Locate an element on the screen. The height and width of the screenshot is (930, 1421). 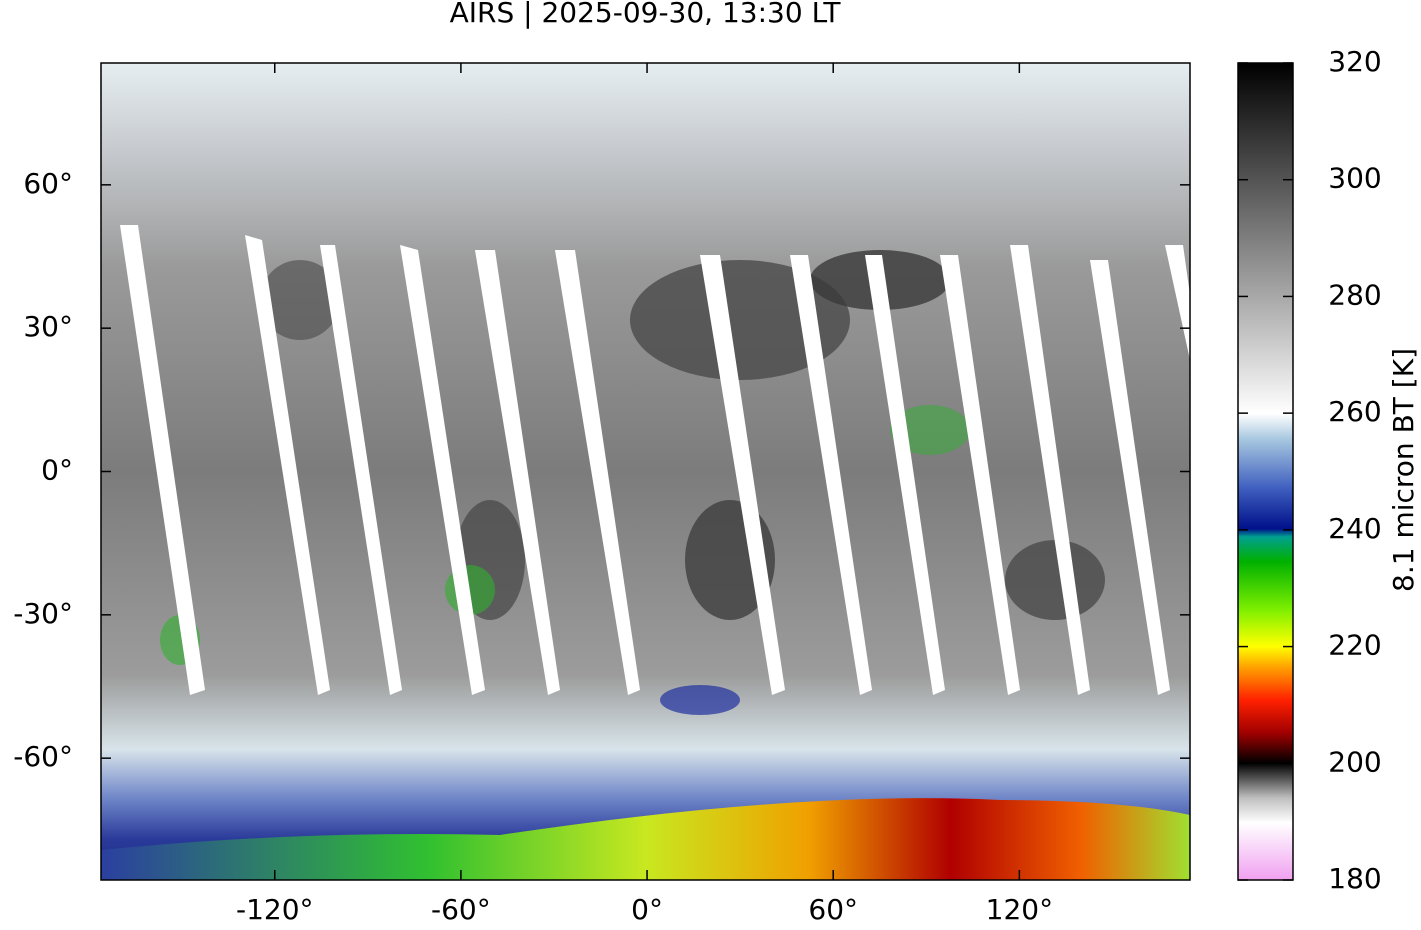
x-tick-label: -120° is located at coordinates (275, 909).